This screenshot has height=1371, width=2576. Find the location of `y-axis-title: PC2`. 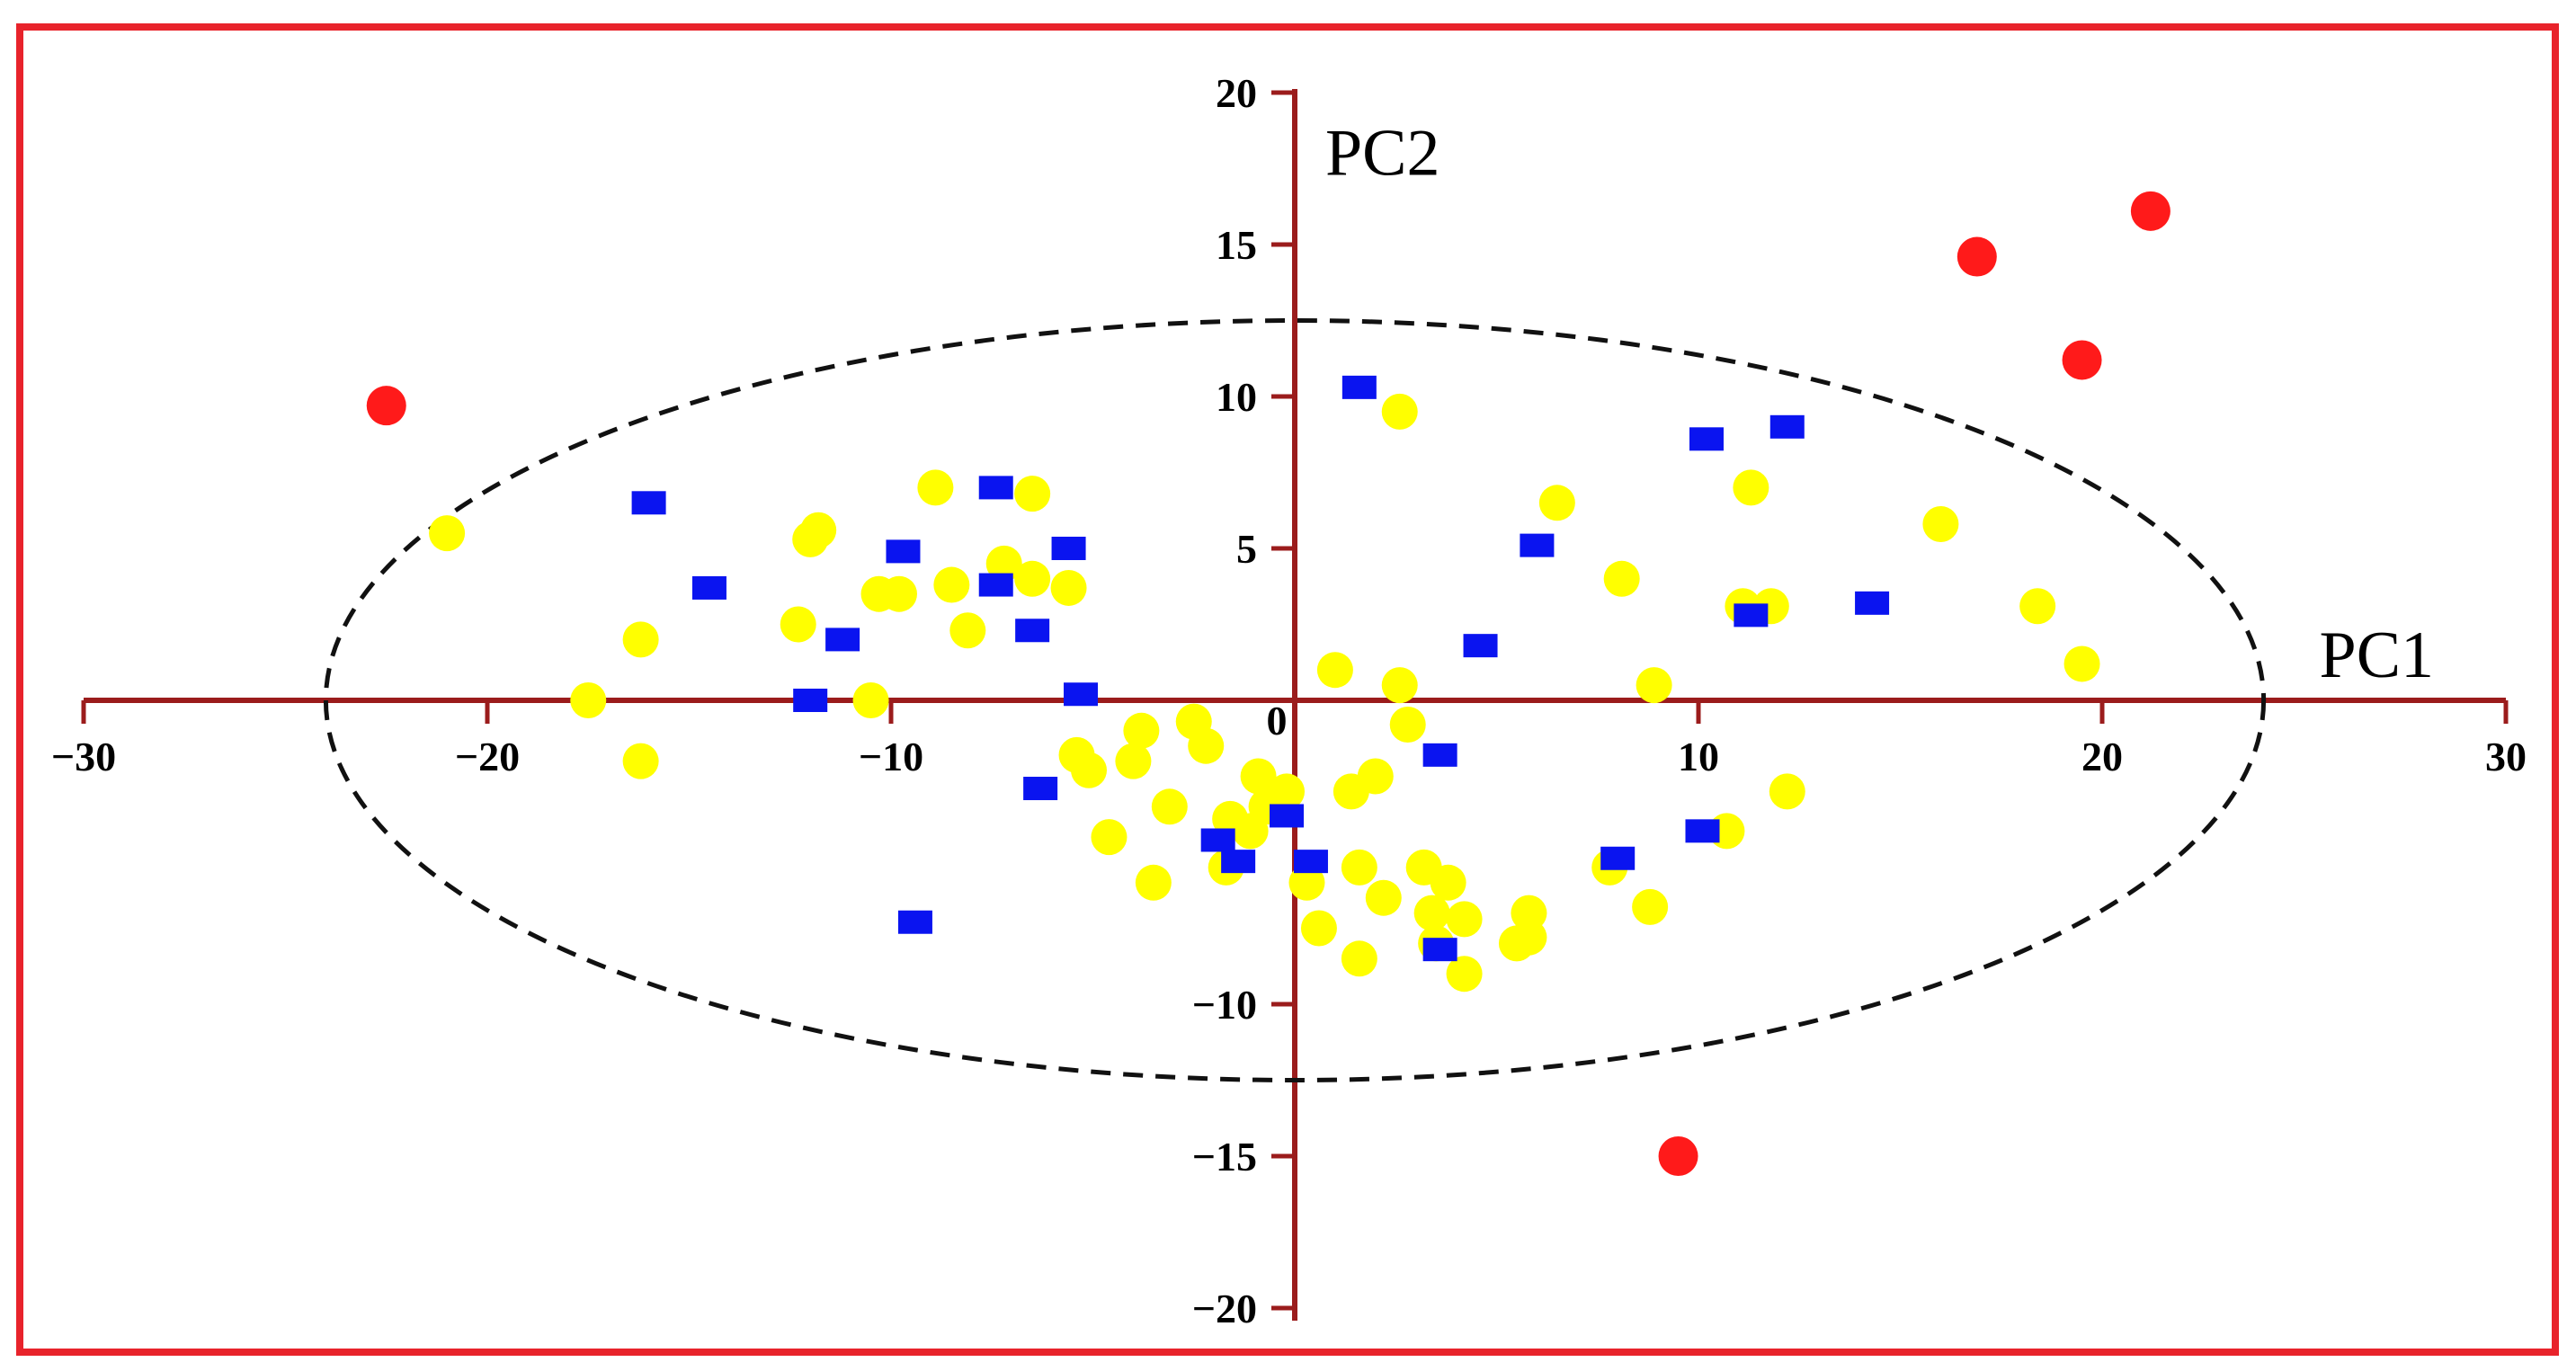

y-axis-title: PC2 is located at coordinates (1383, 153).